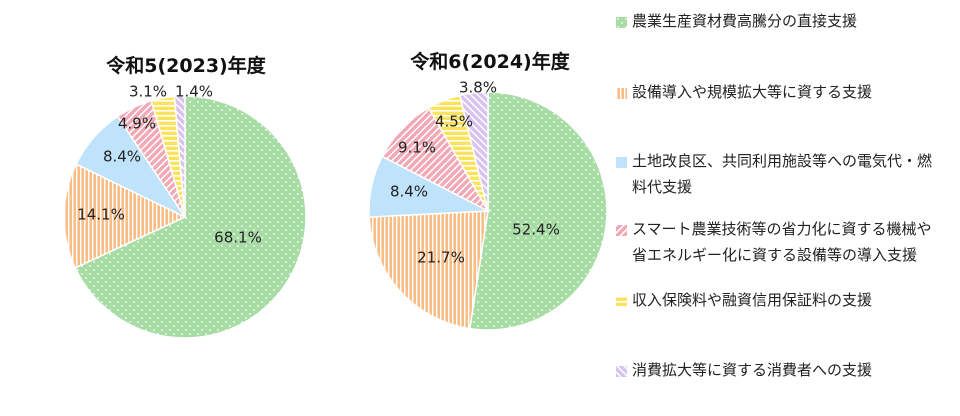  I want to click on chart-title-2023: 令和5(2023)年度, so click(186, 66).